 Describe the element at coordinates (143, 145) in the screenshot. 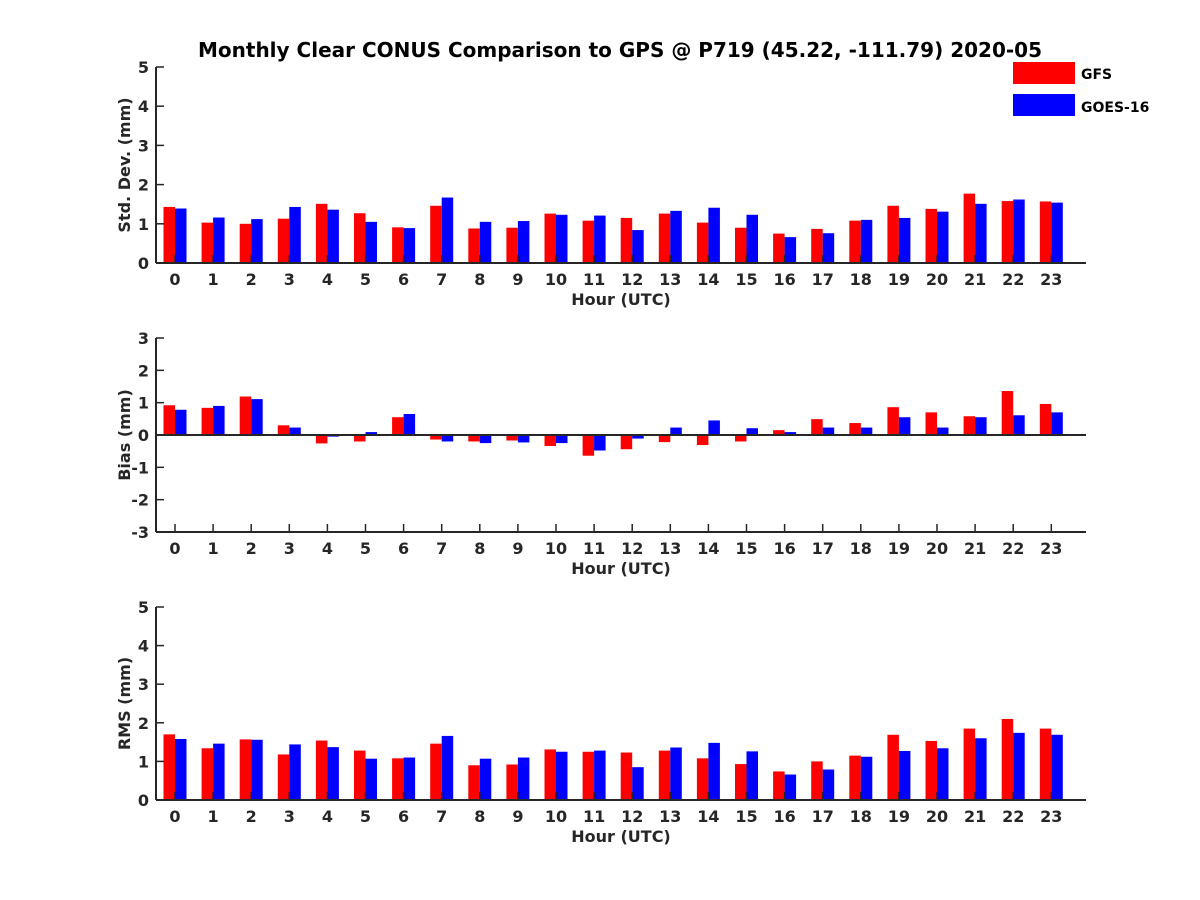

I see `y-tick-label-std-dev: 3` at that location.